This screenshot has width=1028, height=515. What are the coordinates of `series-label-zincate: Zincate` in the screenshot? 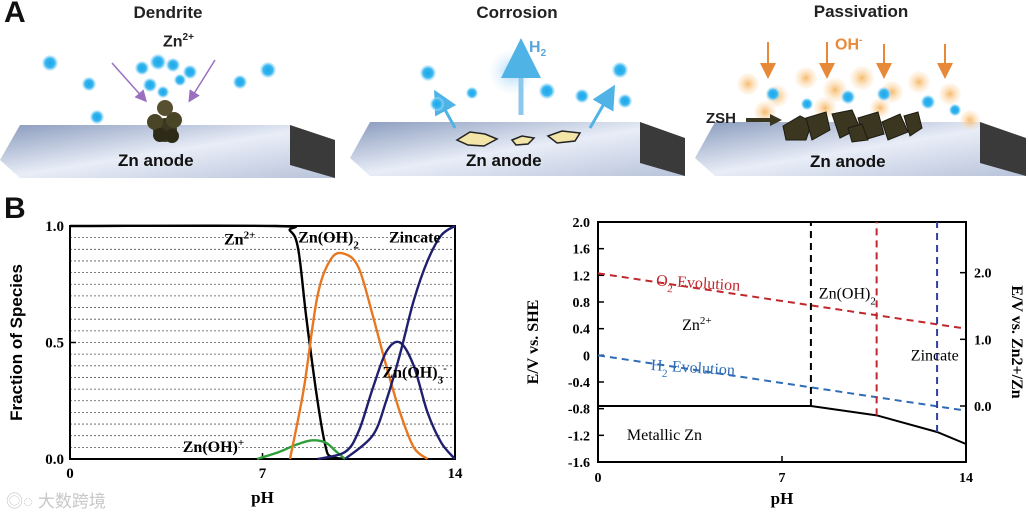 It's located at (415, 237).